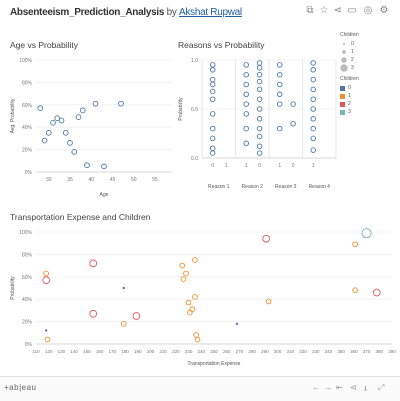 The width and height of the screenshot is (400, 401). Describe the element at coordinates (369, 104) in the screenshot. I see `color-legend-item: 2` at that location.